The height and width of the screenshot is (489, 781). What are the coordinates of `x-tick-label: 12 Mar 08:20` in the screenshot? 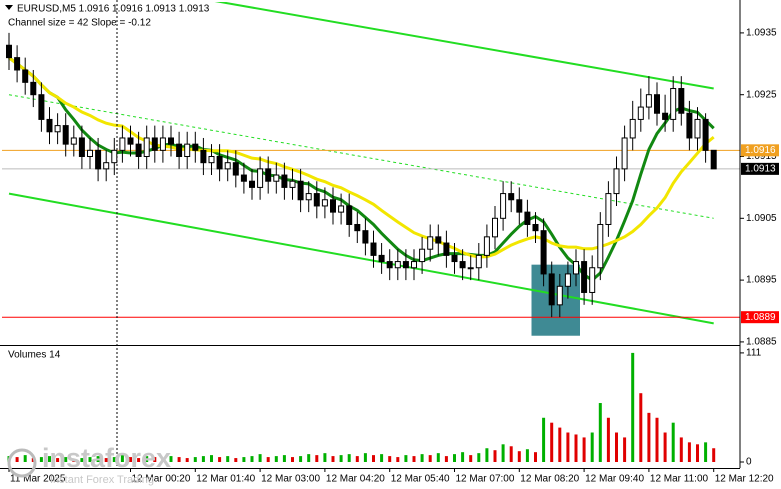 It's located at (549, 479).